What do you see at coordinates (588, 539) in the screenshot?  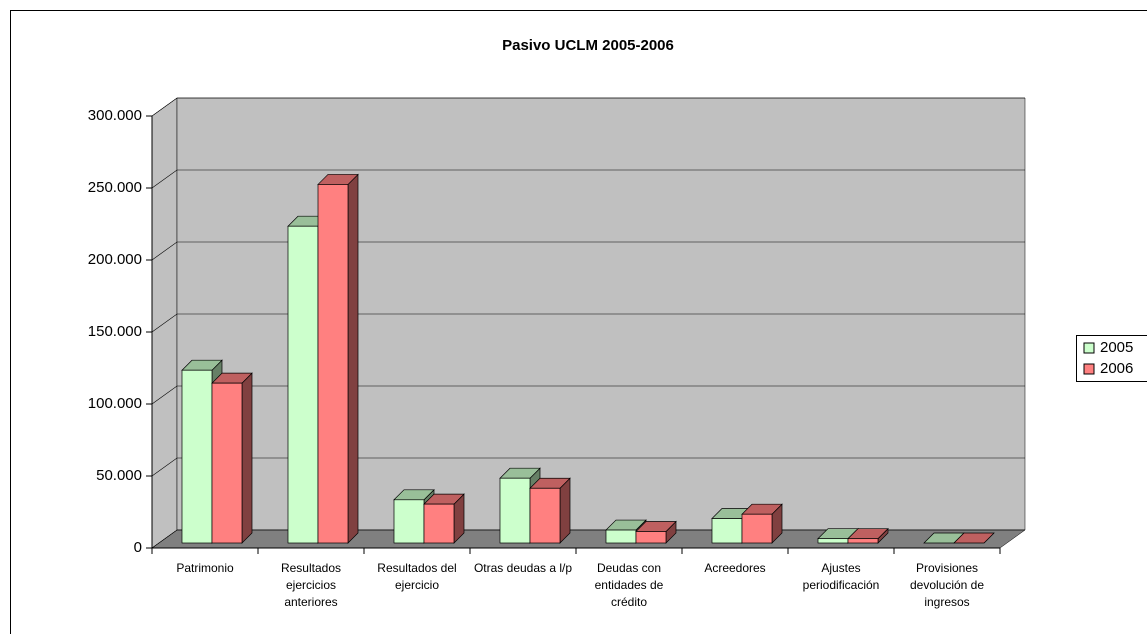 I see `floor` at bounding box center [588, 539].